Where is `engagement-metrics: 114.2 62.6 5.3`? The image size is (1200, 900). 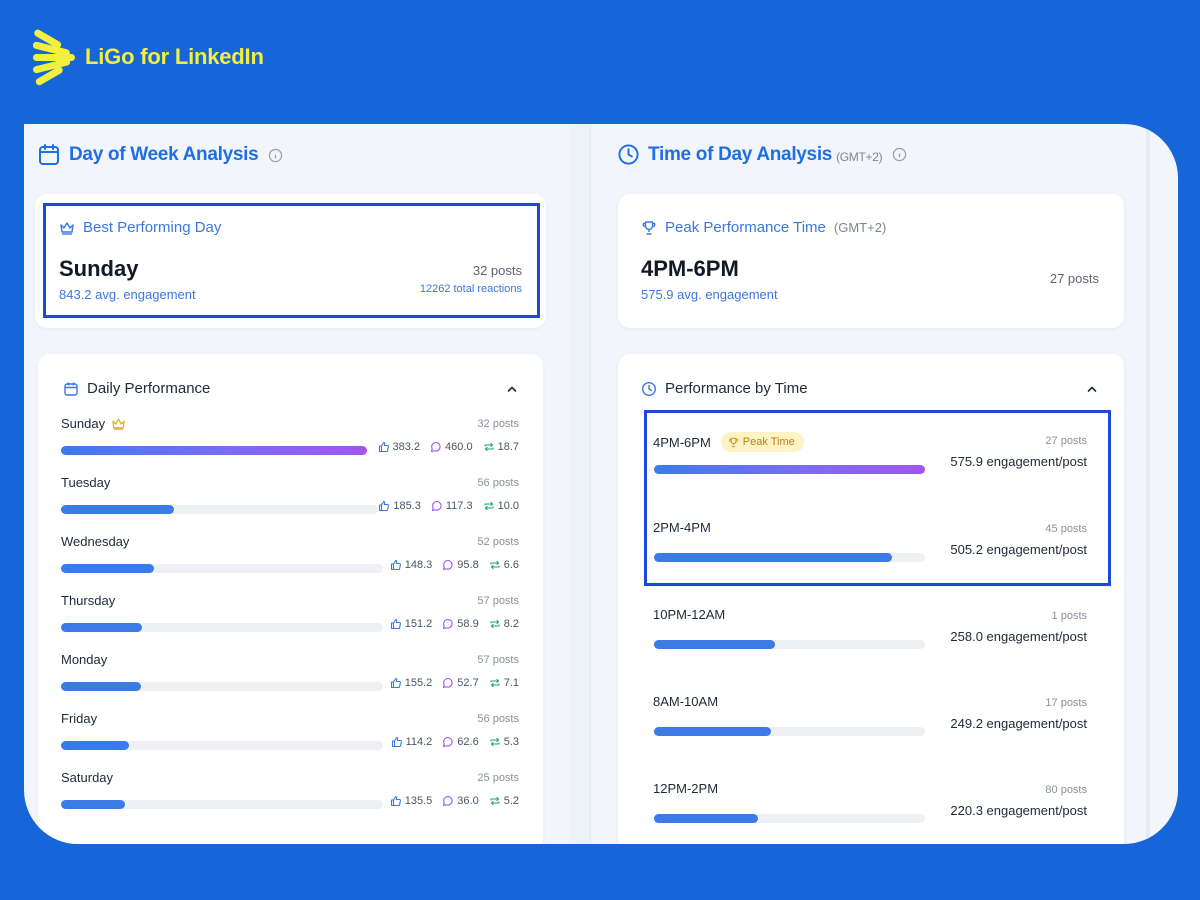 engagement-metrics: 114.2 62.6 5.3 is located at coordinates (450, 742).